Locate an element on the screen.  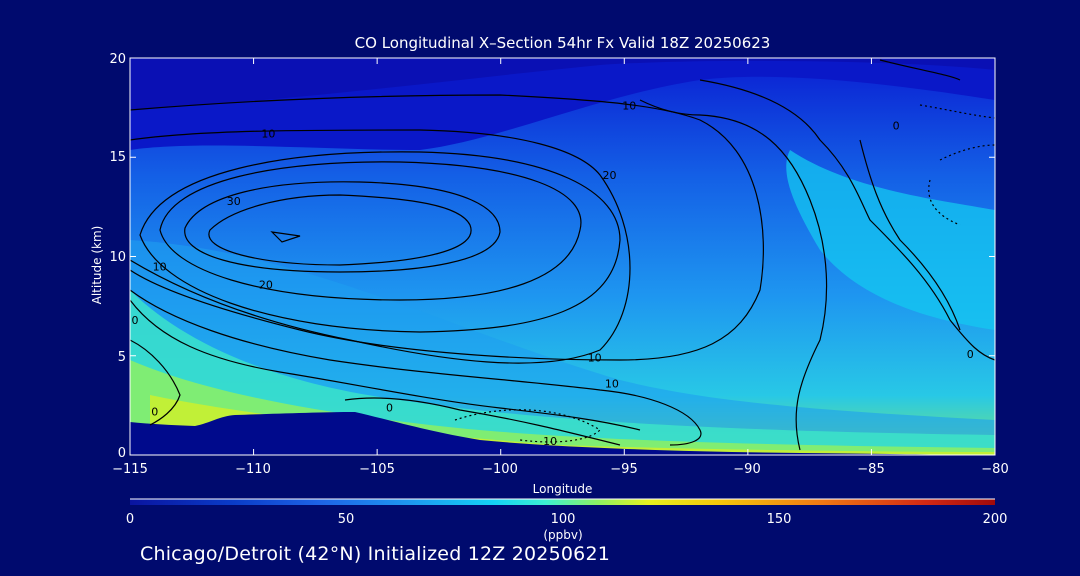
x-tick-label: −110 is located at coordinates (253, 469).